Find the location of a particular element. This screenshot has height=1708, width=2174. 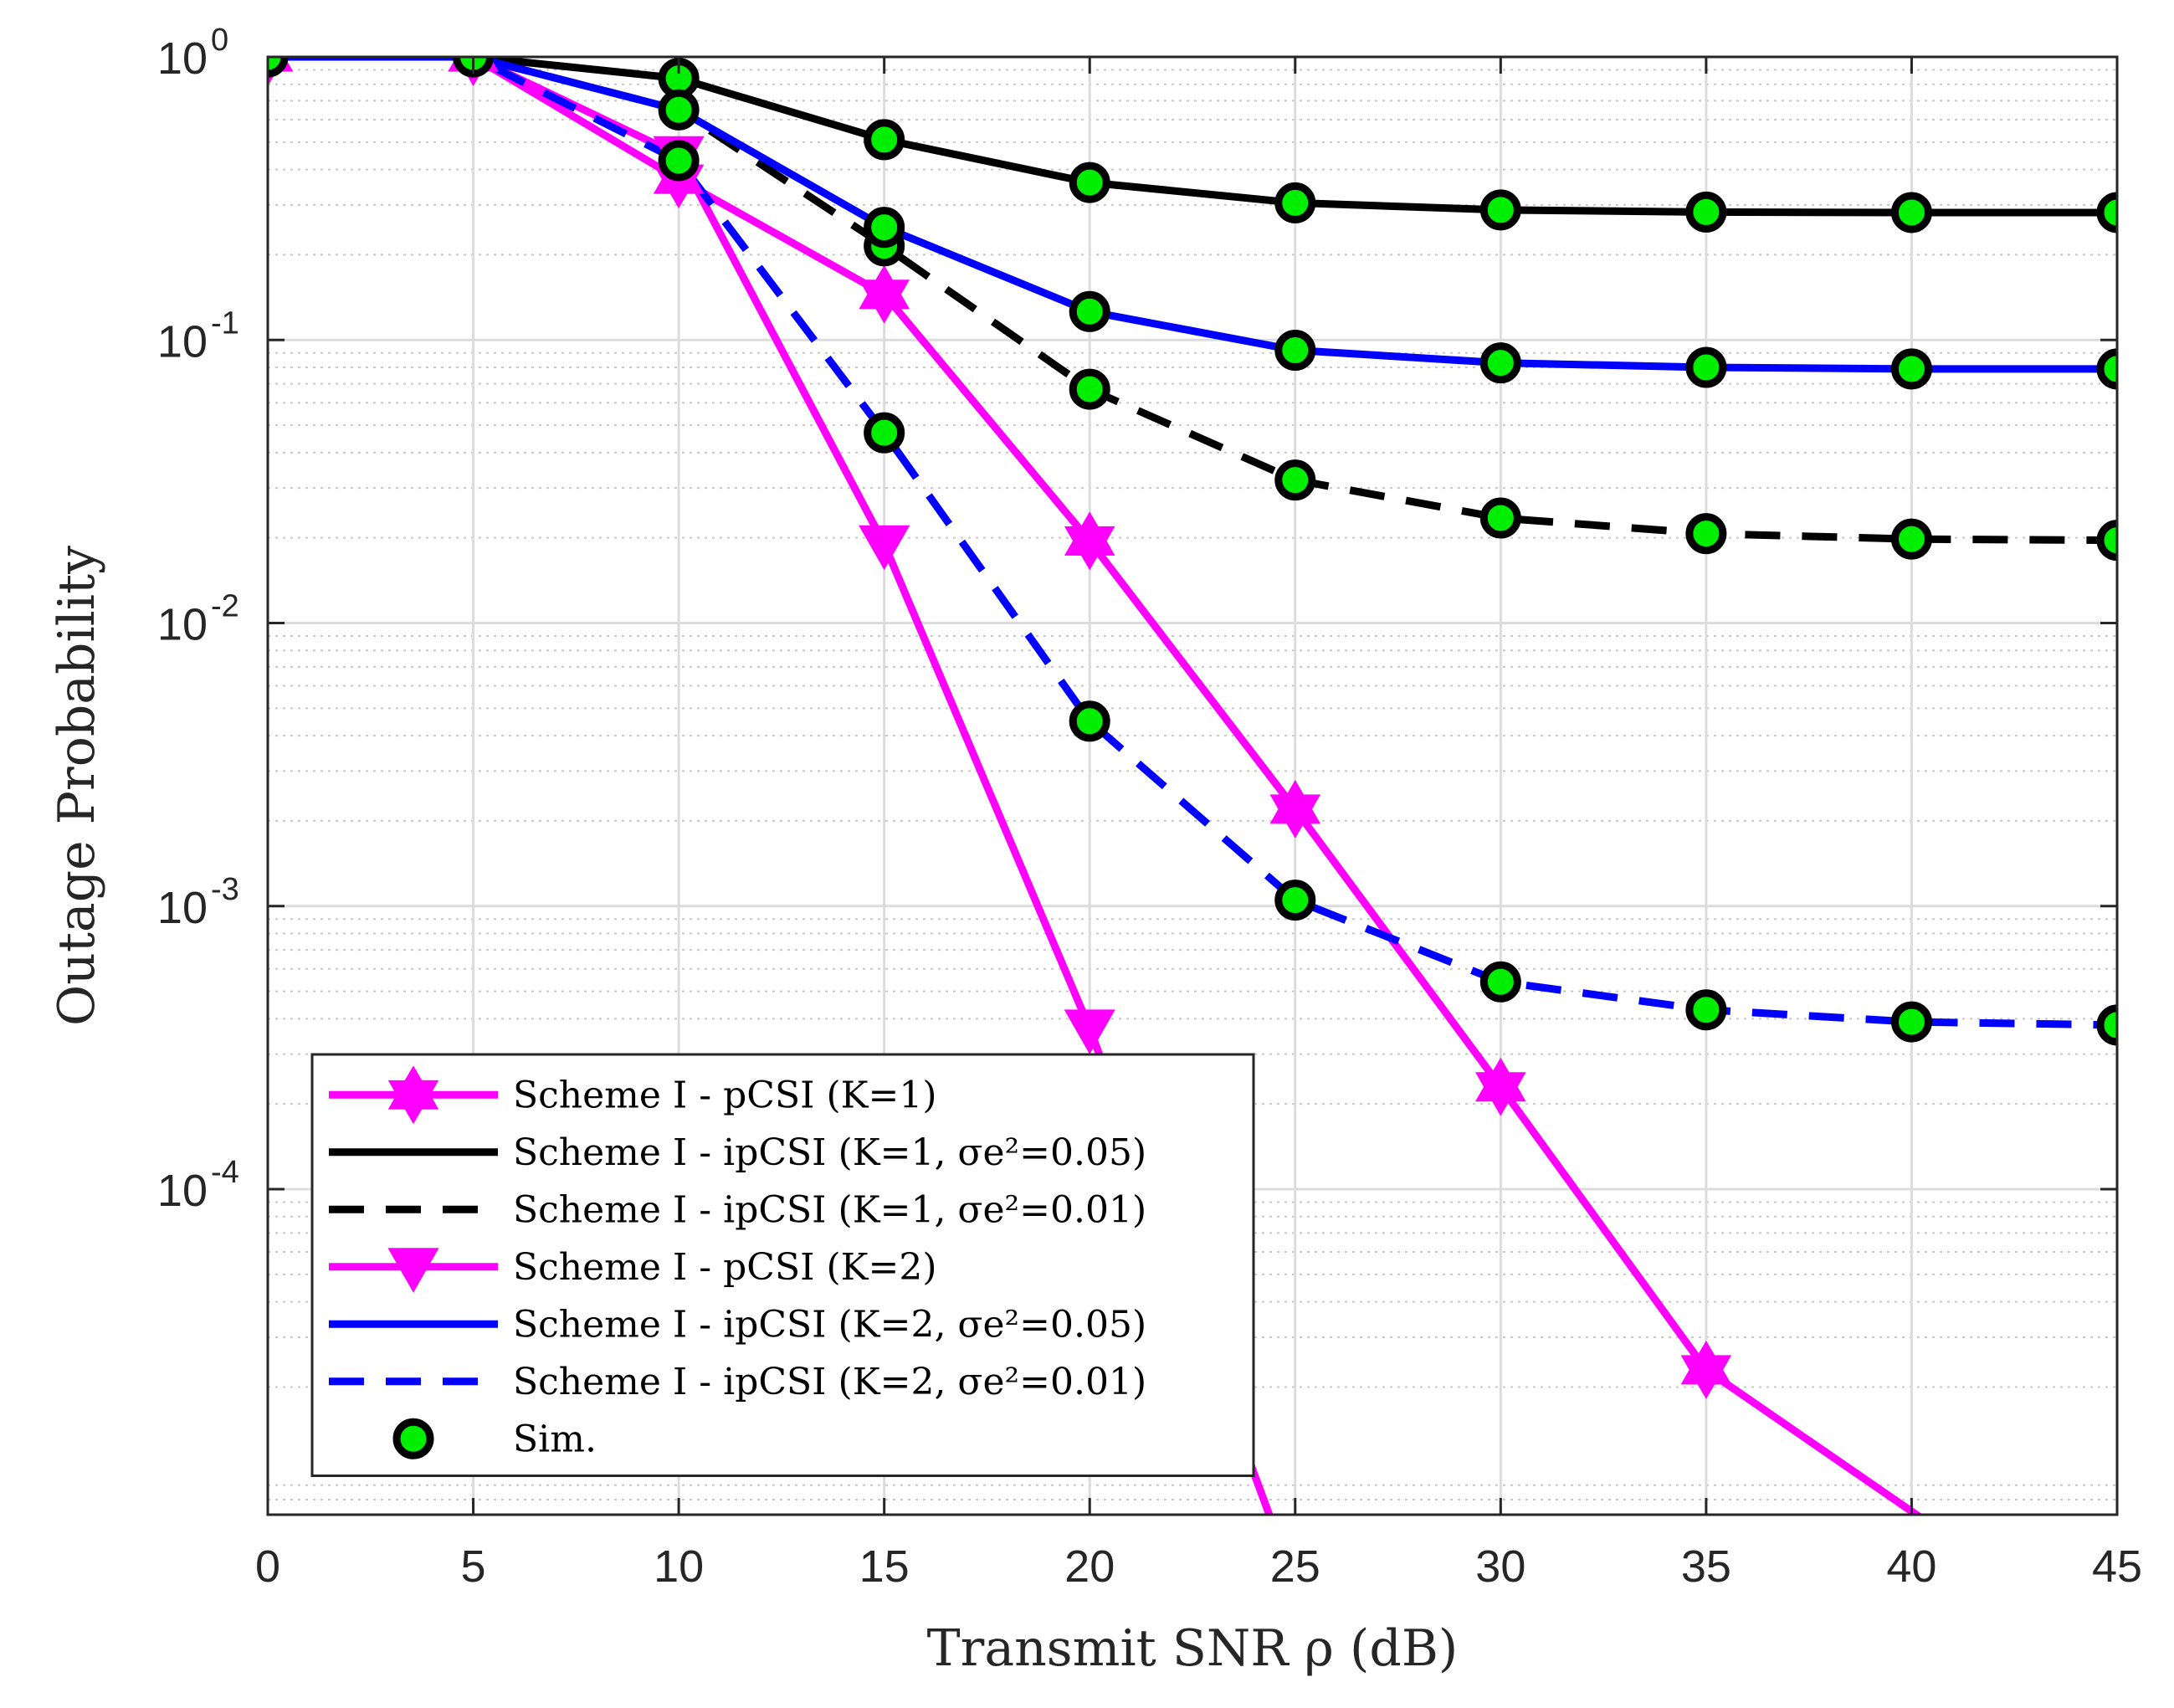

legend-label: Scheme I - ipCSI (K=1, σe²=0.05) is located at coordinates (830, 1152).